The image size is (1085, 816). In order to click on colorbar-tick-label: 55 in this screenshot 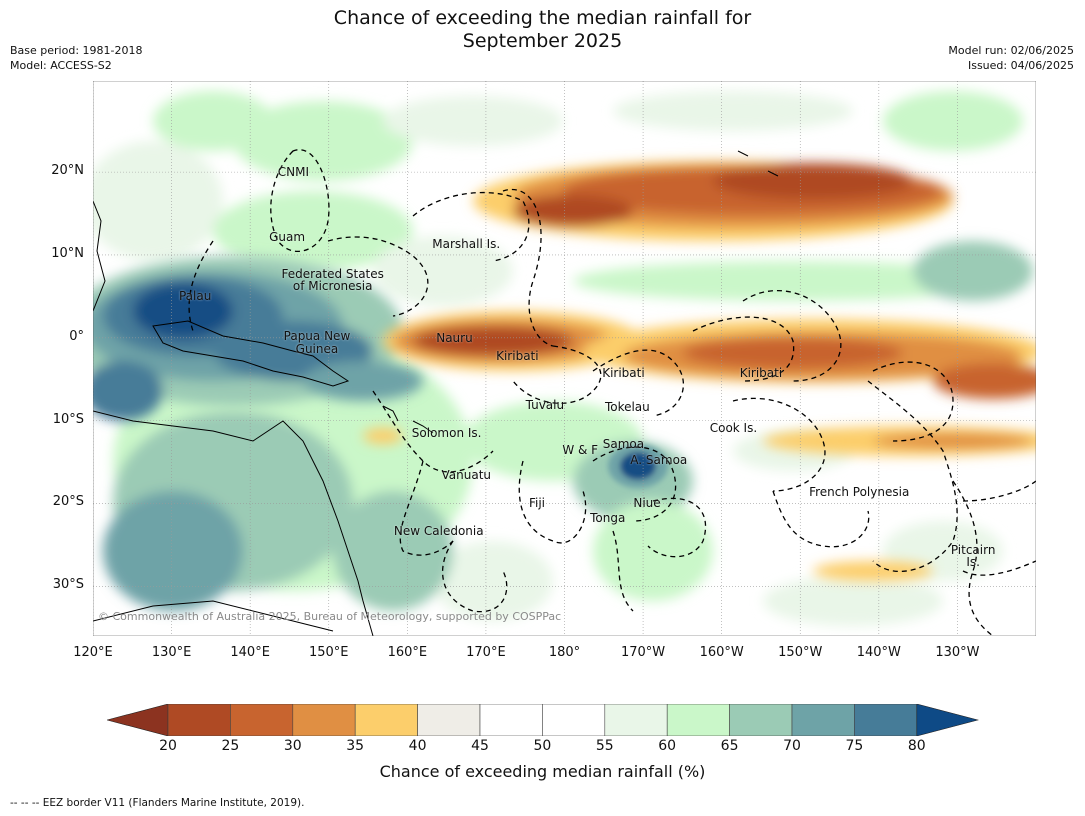, I will do `click(604, 746)`.